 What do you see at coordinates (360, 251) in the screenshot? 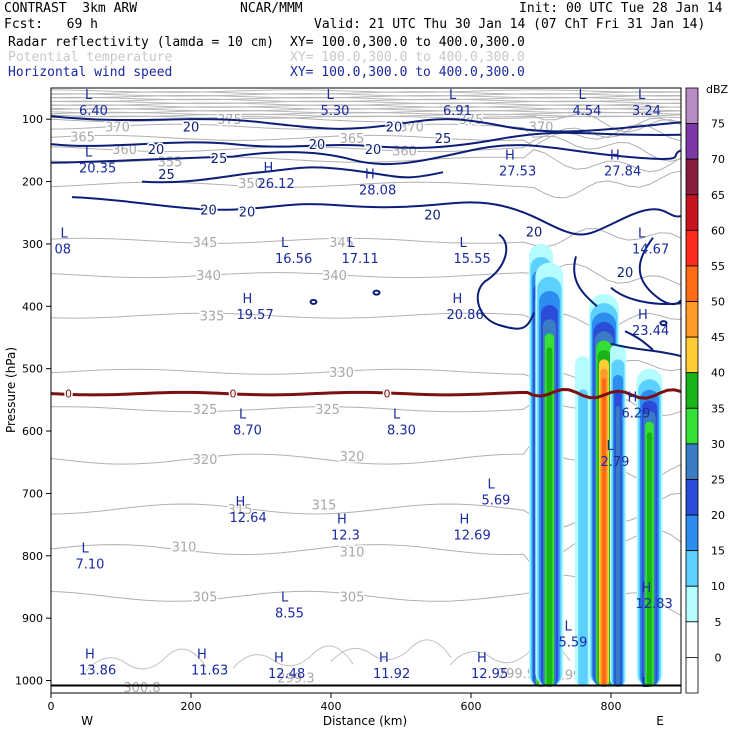
I see `extremum-marker: L17.11` at bounding box center [360, 251].